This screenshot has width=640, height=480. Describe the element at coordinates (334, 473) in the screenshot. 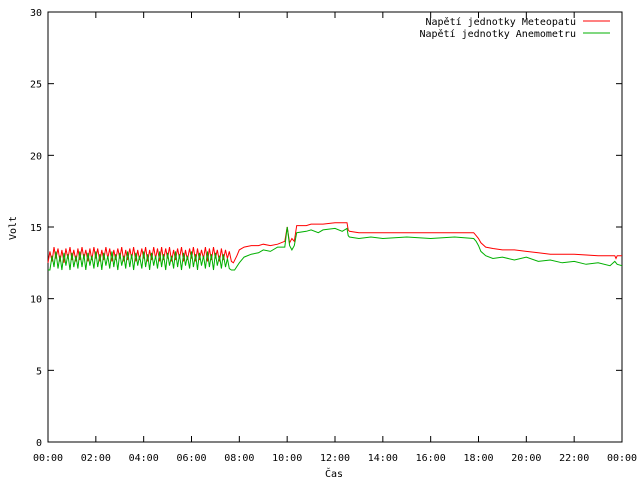

I see `x-axis-title: Čas` at that location.